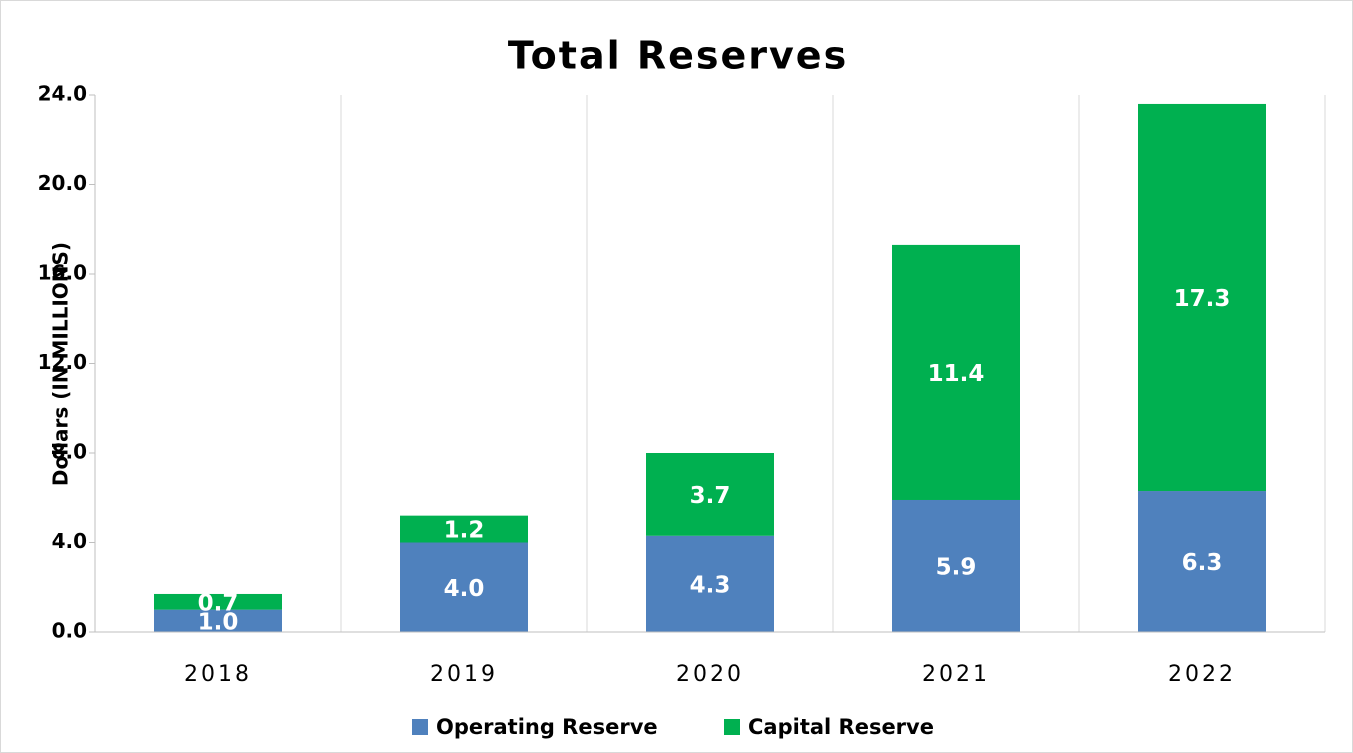 The height and width of the screenshot is (753, 1353). I want to click on data-label: 4.3, so click(710, 585).